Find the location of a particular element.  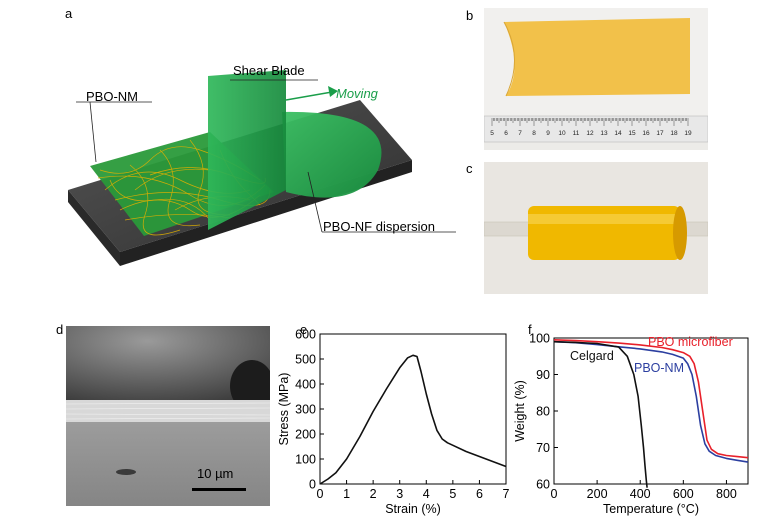

cross-section-layer is located at coordinates (168, 411).